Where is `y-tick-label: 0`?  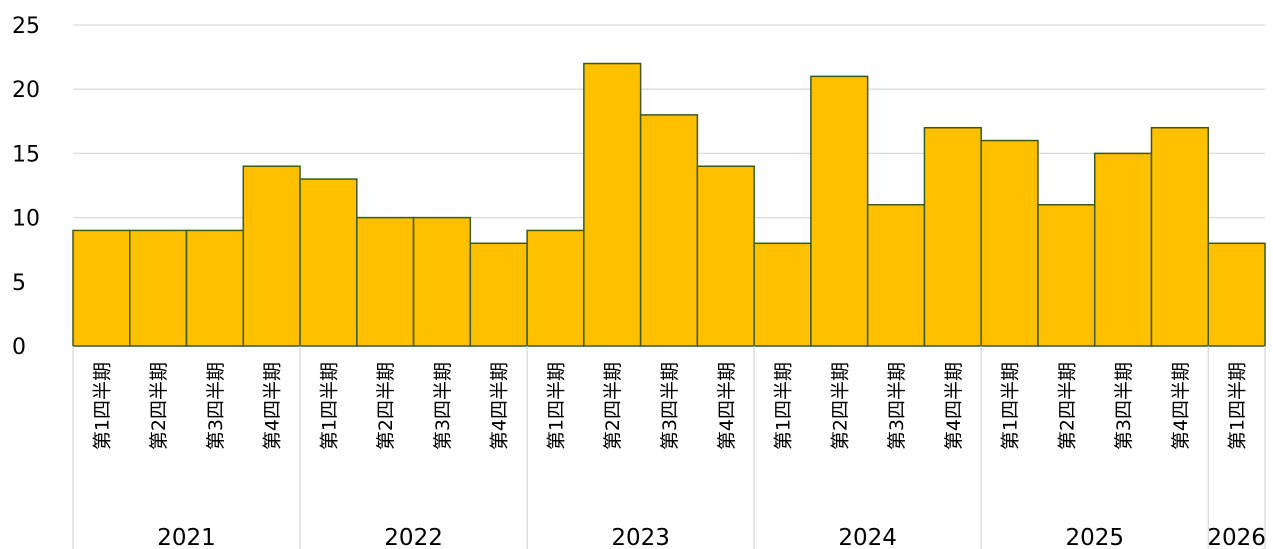 y-tick-label: 0 is located at coordinates (19, 347).